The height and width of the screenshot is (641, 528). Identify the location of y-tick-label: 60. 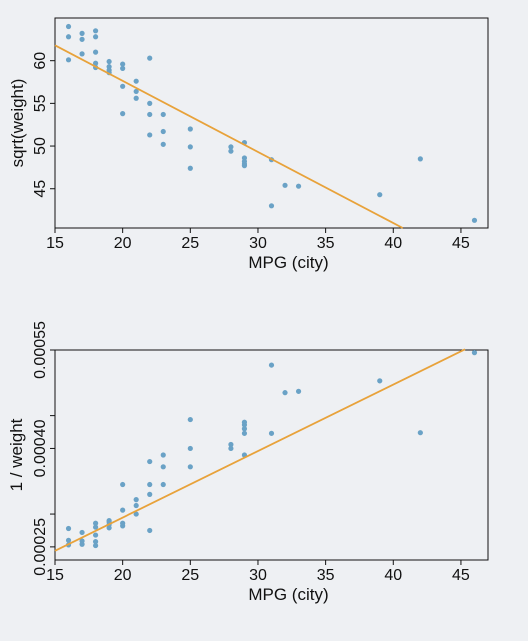
(40, 61).